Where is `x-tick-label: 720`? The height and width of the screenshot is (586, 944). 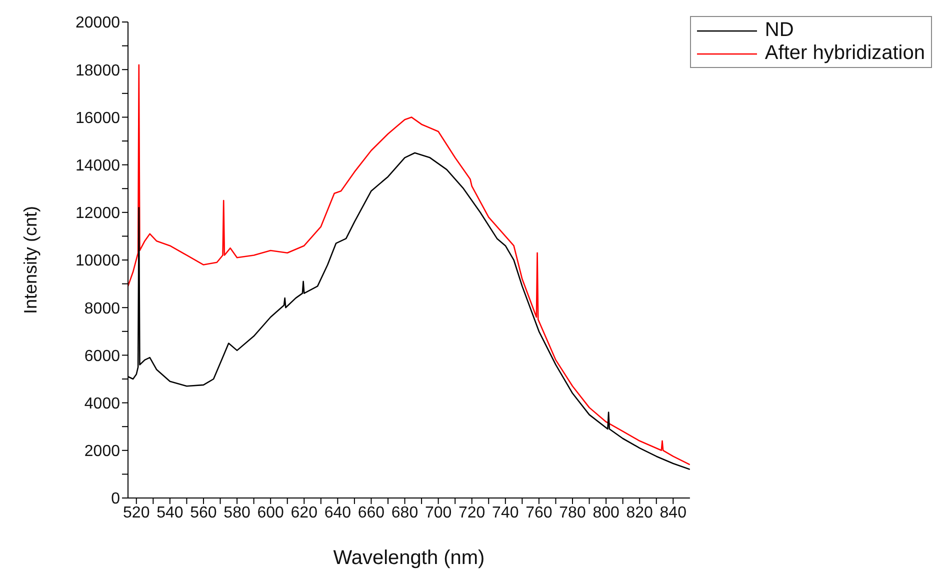
x-tick-label: 720 is located at coordinates (472, 513).